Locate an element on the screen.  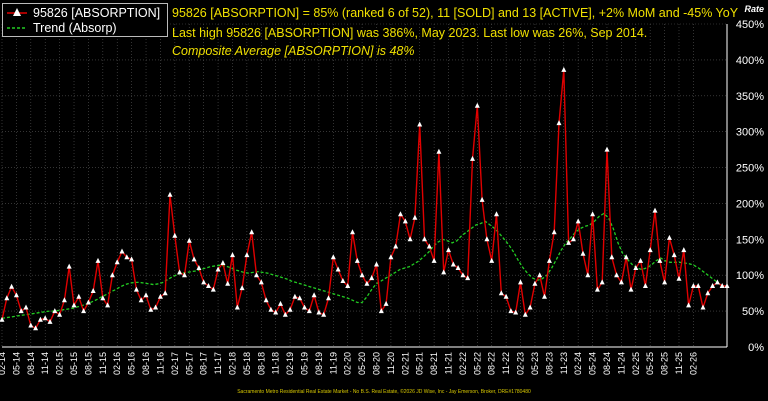
x-tick-label: 11-24 is located at coordinates (621, 363).